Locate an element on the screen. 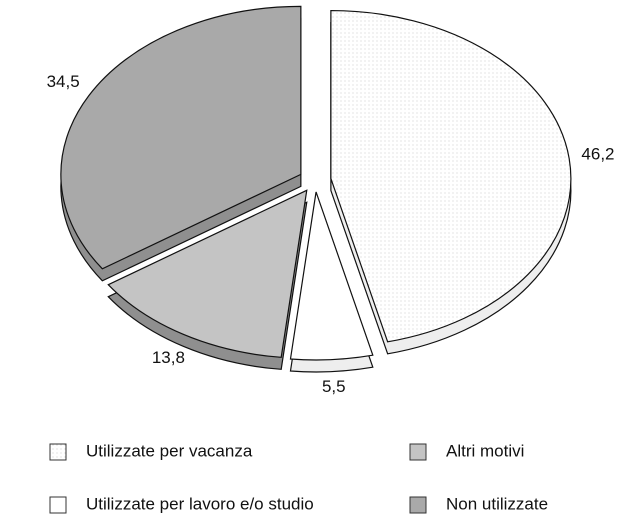  data-label: 46,2 is located at coordinates (597, 154).